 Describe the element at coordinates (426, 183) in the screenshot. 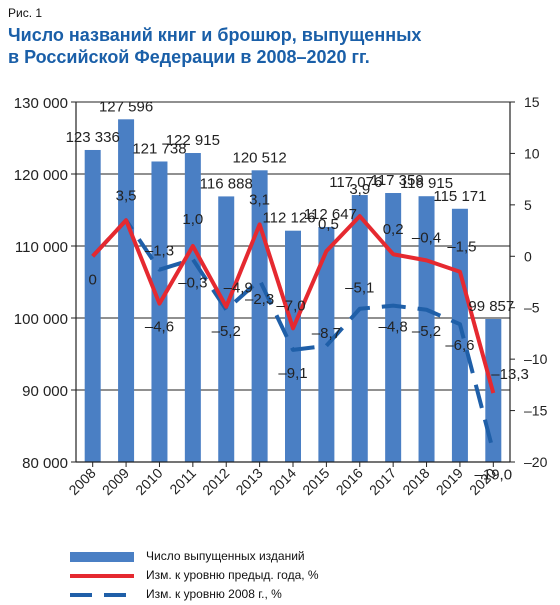

I see `bar-value-label: 116 915` at that location.